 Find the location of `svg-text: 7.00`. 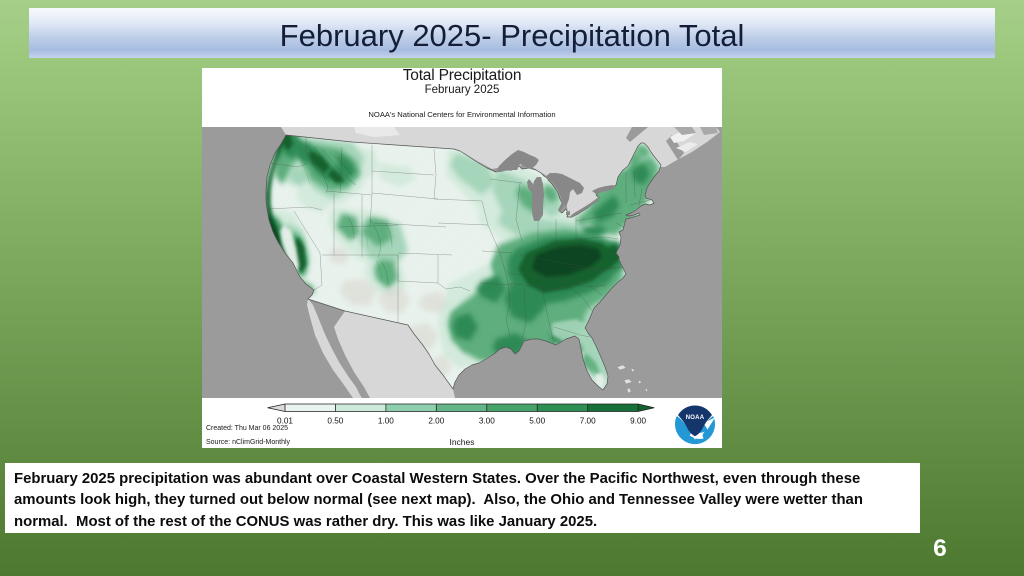

svg-text: 7.00 is located at coordinates (588, 420).